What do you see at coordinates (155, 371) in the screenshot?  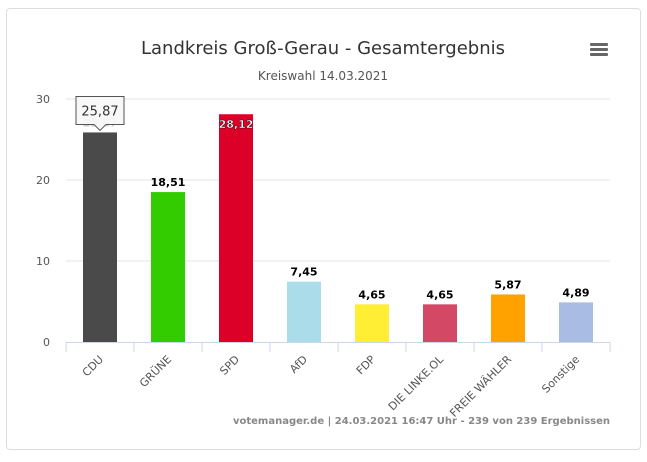 I see `x-tick-label: GRÜNE` at bounding box center [155, 371].